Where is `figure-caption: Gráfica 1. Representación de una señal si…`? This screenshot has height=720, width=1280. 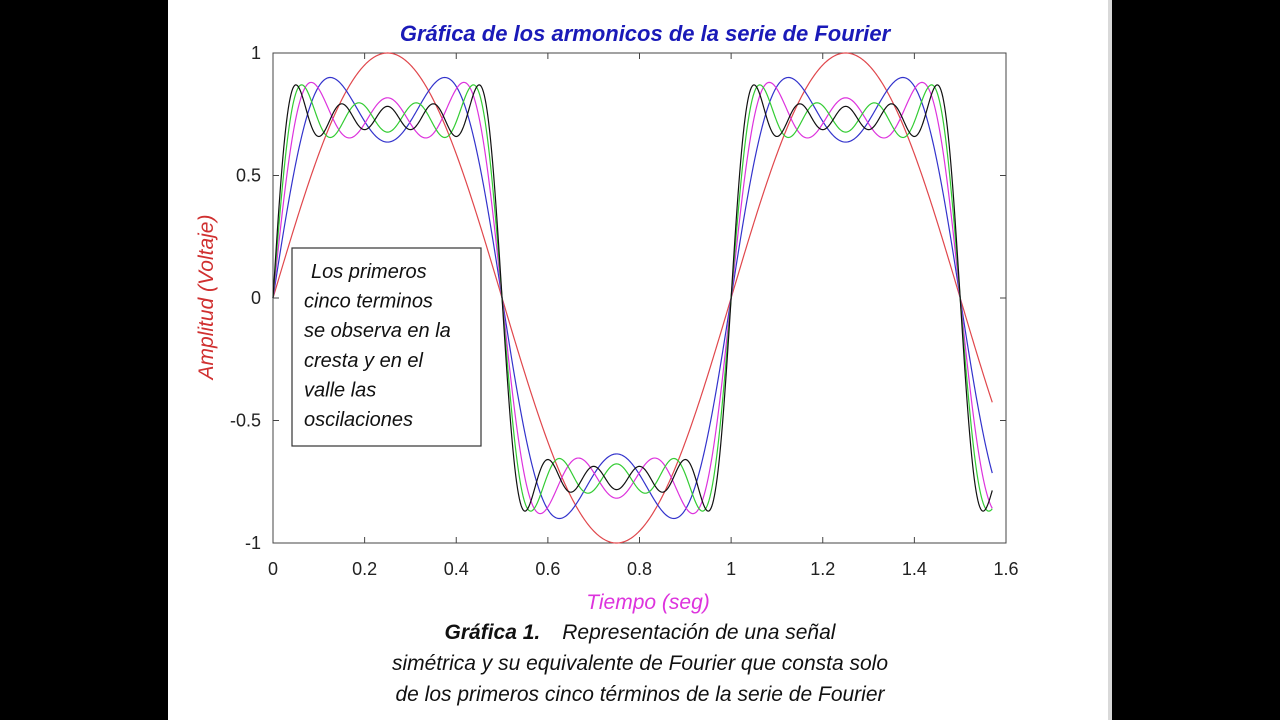 figure-caption: Gráfica 1. Representación de una señal si… is located at coordinates (640, 663).